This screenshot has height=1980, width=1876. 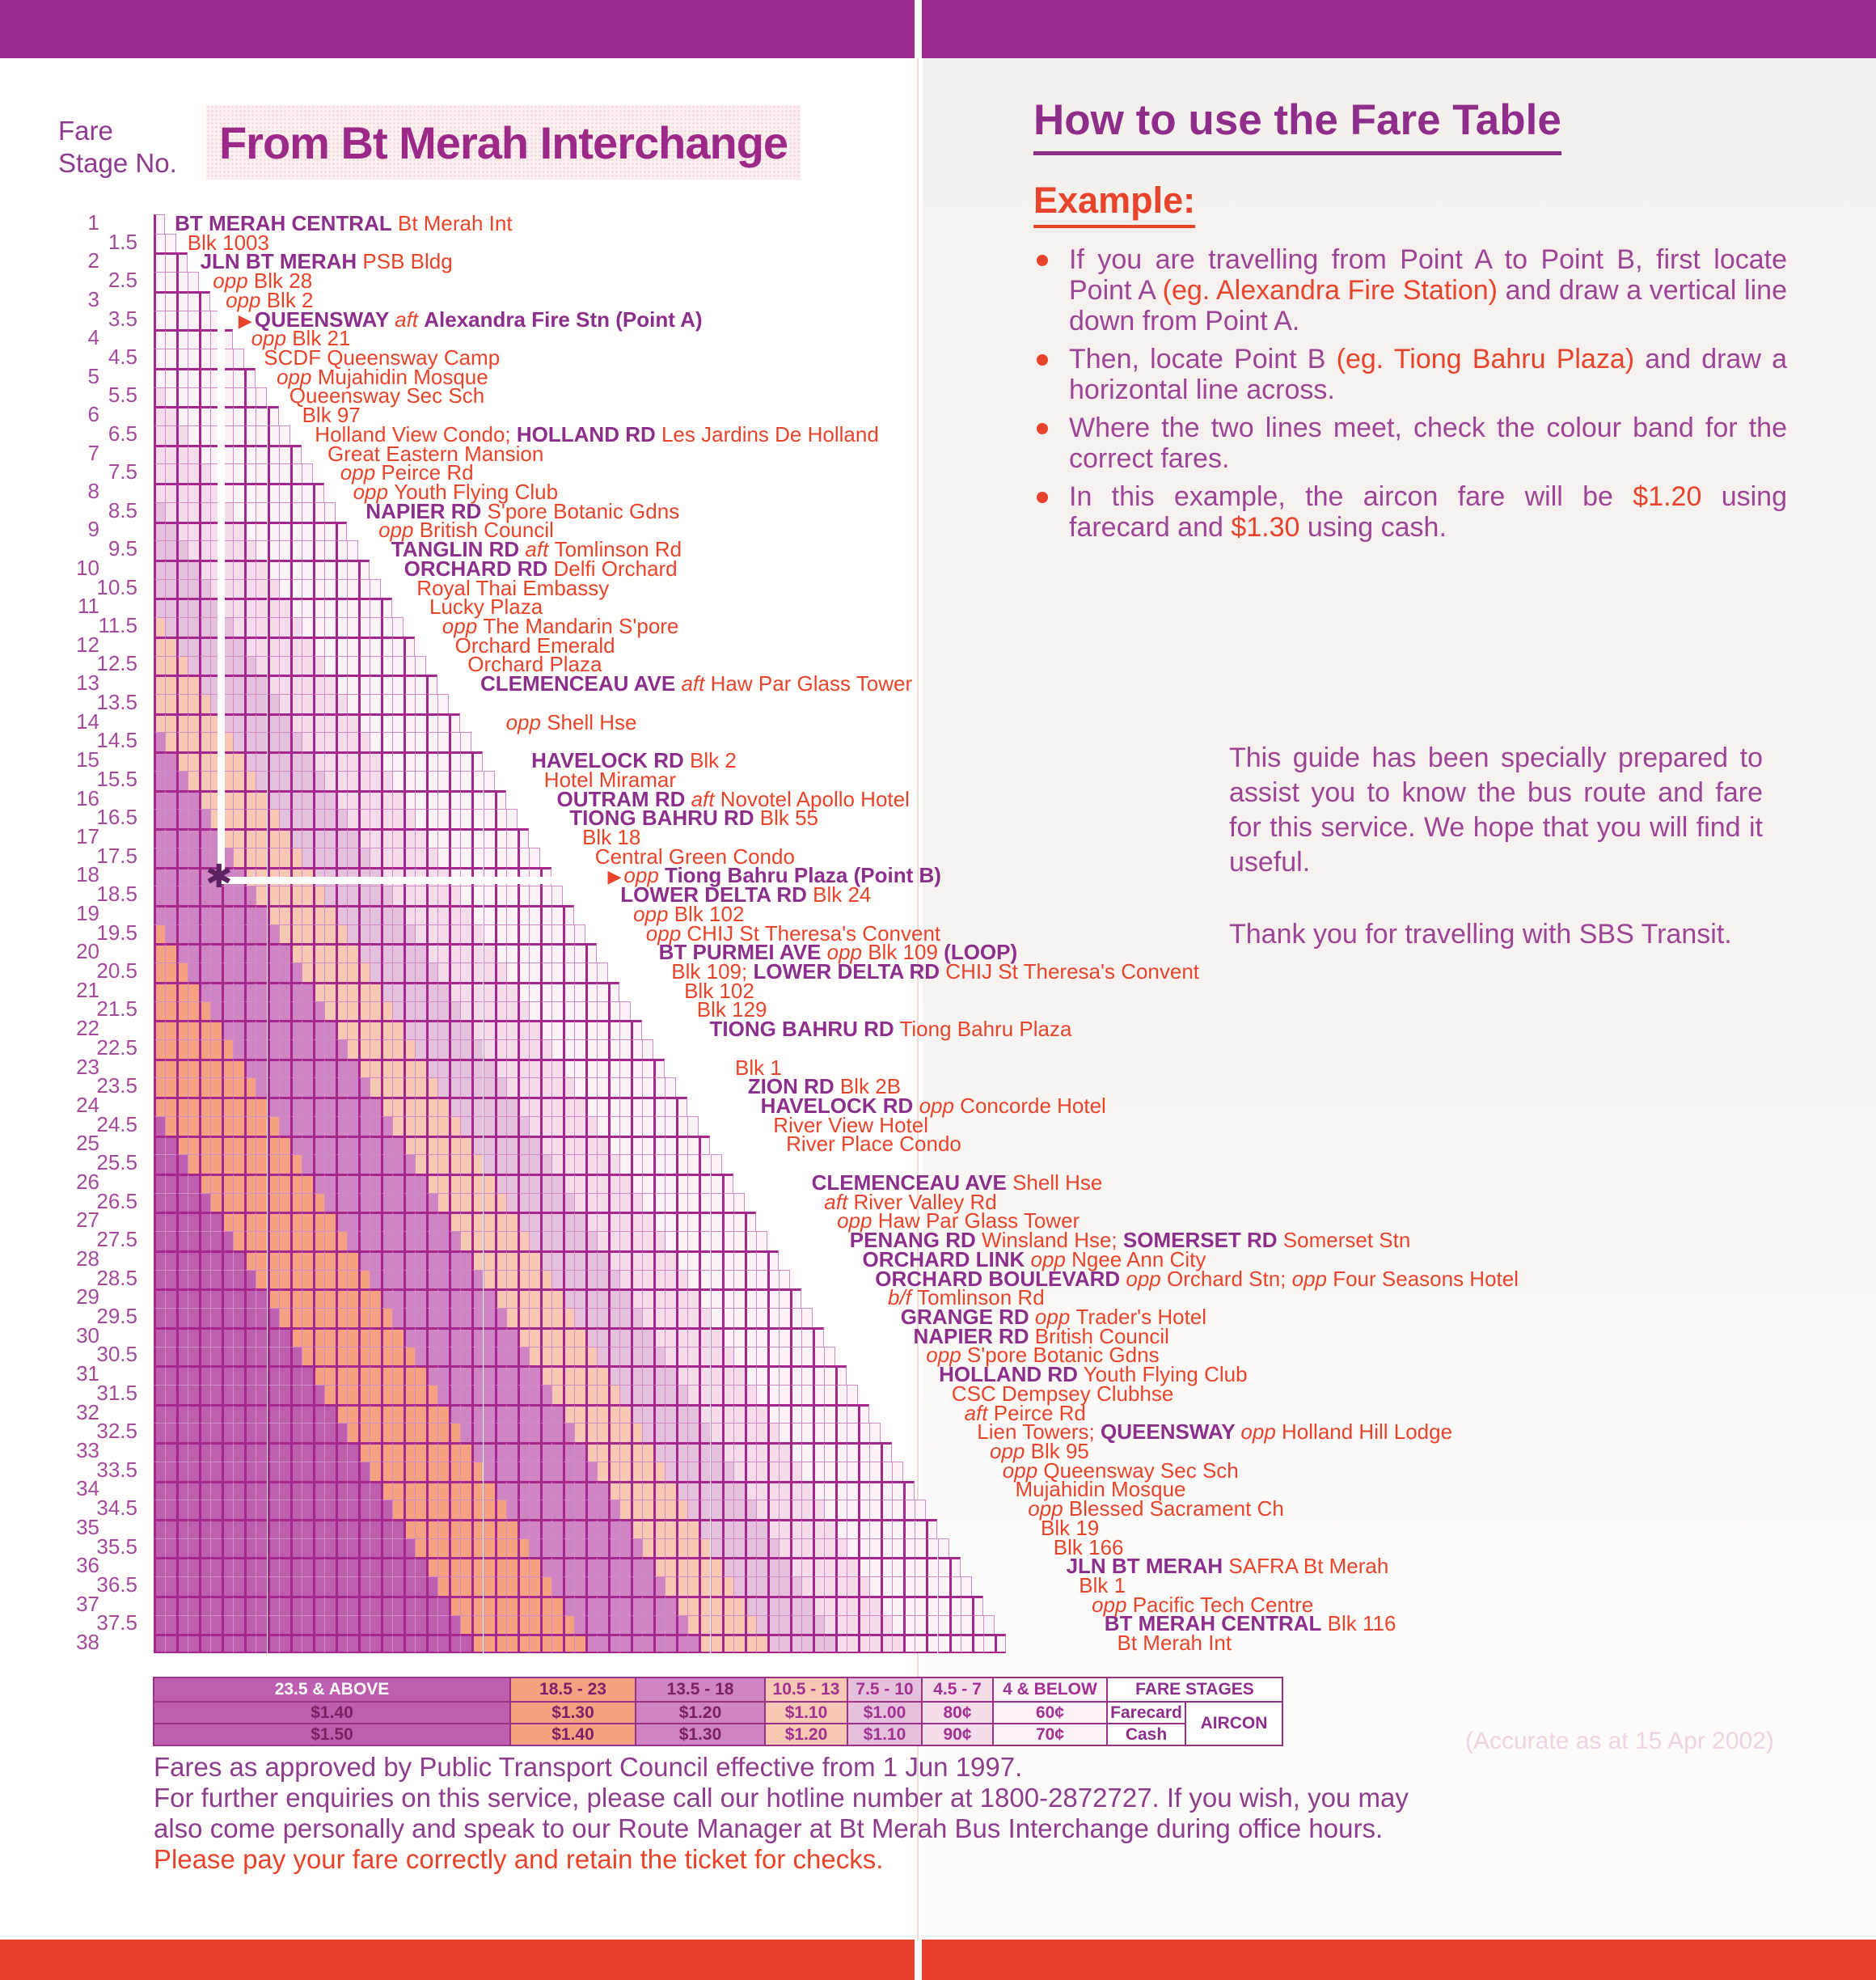 I want to click on stop-label-part: Shell Hse, so click(x=592, y=721).